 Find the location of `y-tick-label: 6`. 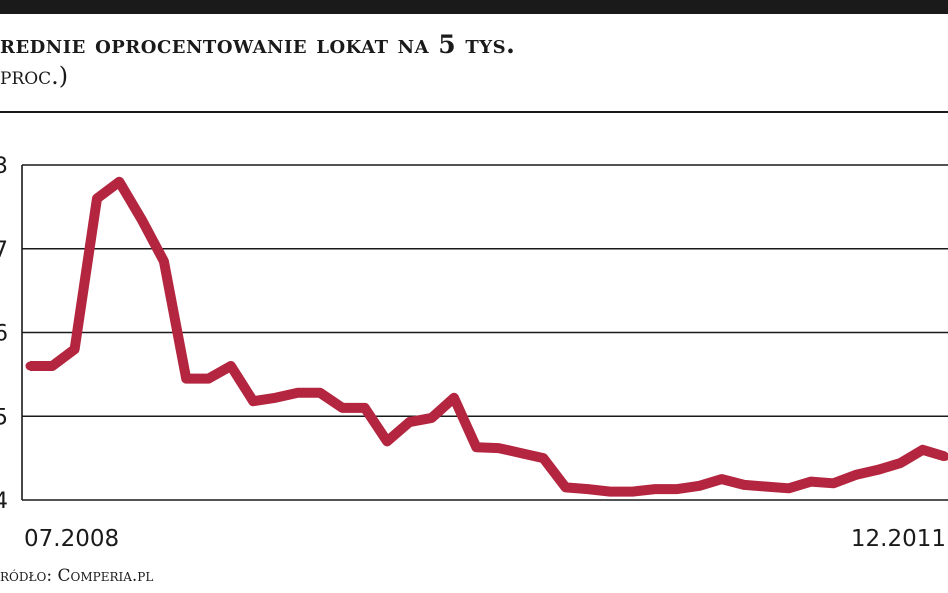

y-tick-label: 6 is located at coordinates (4, 334).